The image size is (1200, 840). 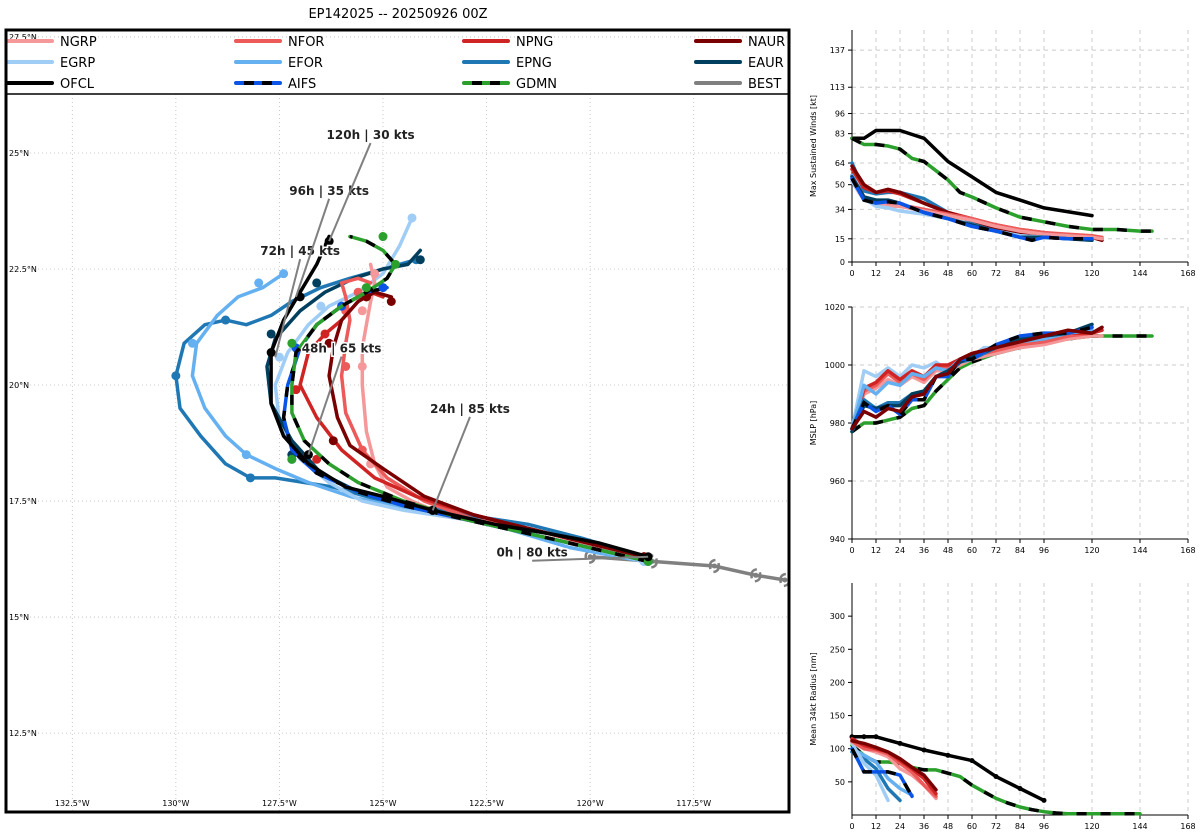 I want to click on y-tick-label: 64, so click(x=840, y=163).